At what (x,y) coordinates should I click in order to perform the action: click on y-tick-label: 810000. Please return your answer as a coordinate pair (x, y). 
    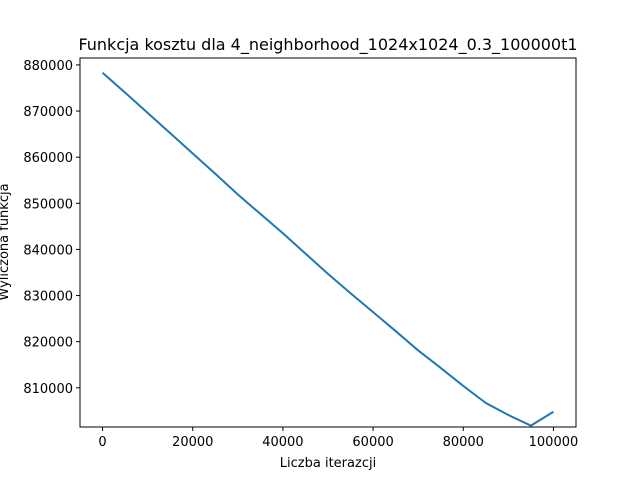
    Looking at the image, I should click on (48, 389).